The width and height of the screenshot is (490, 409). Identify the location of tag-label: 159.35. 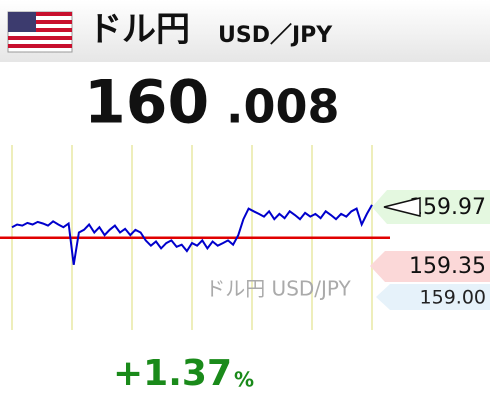
(447, 266).